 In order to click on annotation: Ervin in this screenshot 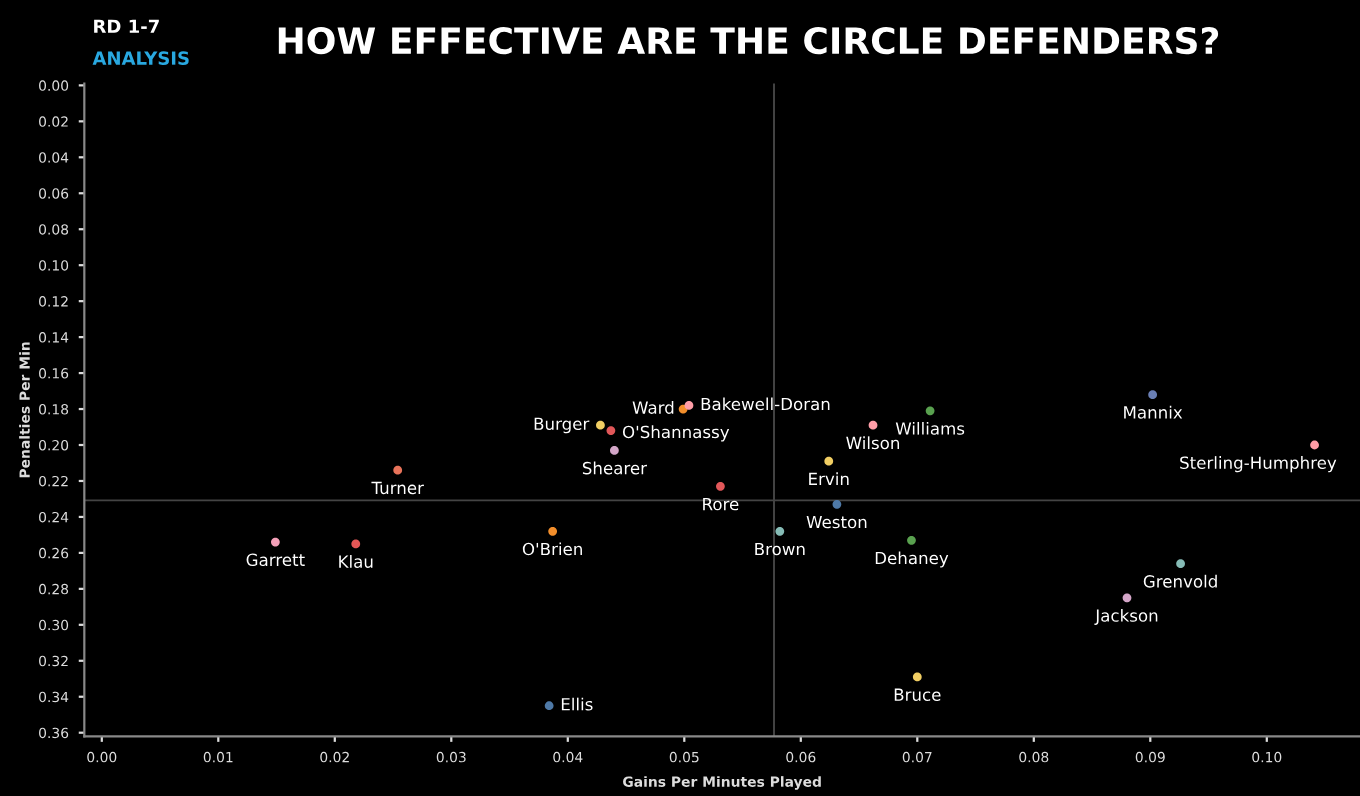, I will do `click(829, 478)`.